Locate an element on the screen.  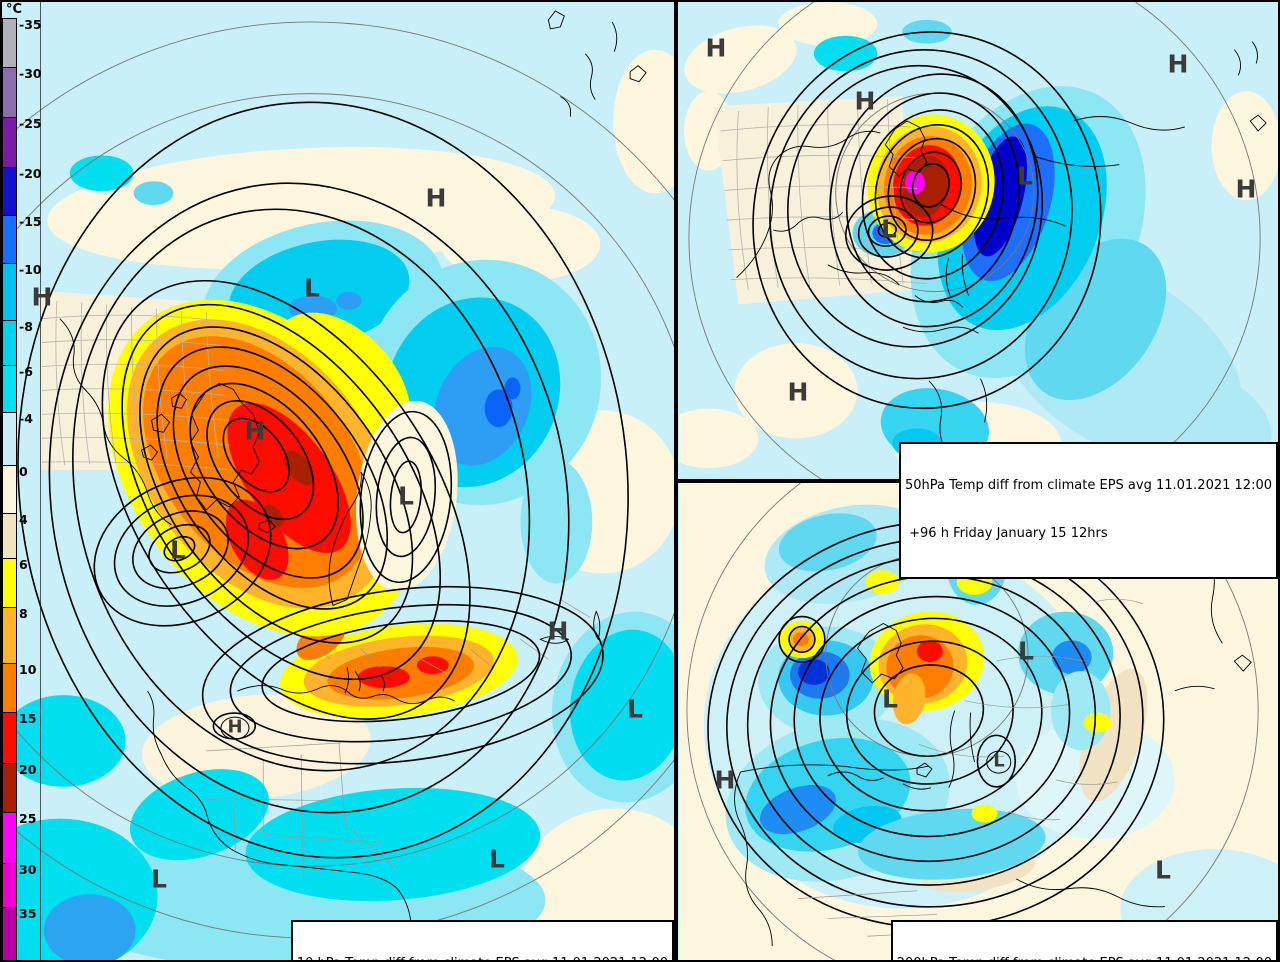
map-frame-line is located at coordinates (40, 481).